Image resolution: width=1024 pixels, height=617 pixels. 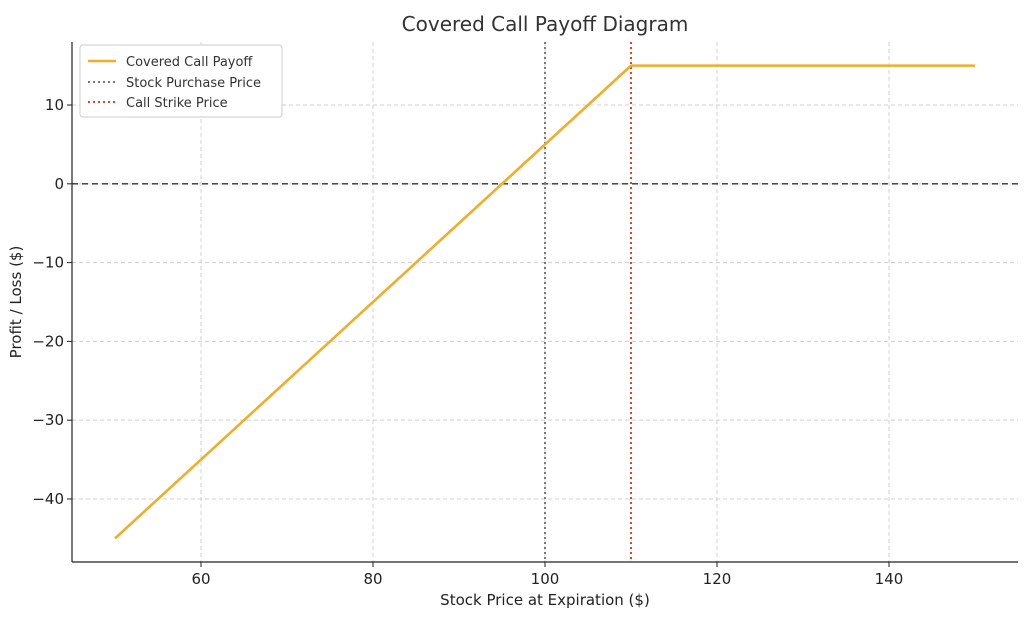 I want to click on y-tick-label-0: −40, so click(x=48, y=499).